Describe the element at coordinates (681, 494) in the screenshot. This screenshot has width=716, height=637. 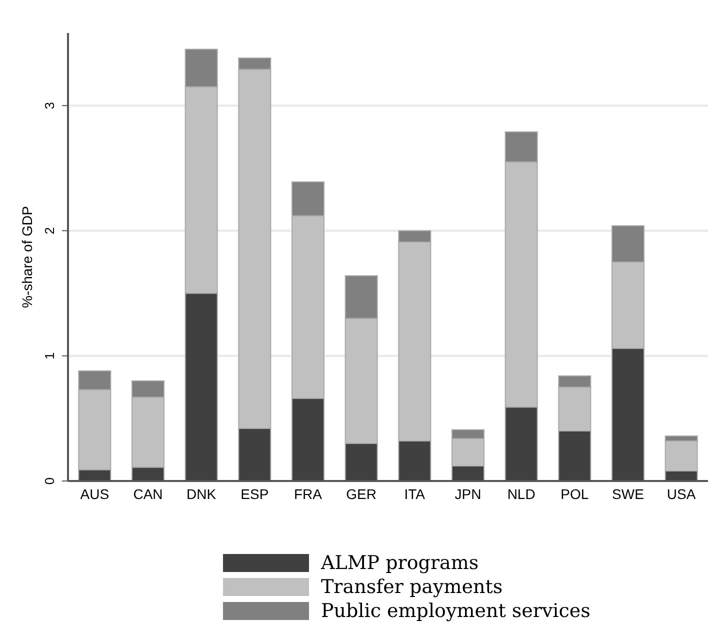
I see `x-tick-label: USA` at that location.